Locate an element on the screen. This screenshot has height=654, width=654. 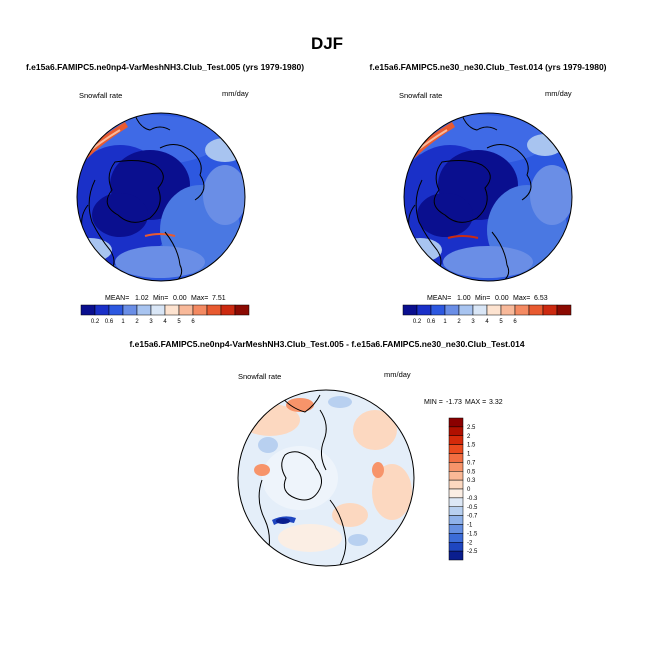
colorbar-tick-label: 0.3 is located at coordinates (471, 481).